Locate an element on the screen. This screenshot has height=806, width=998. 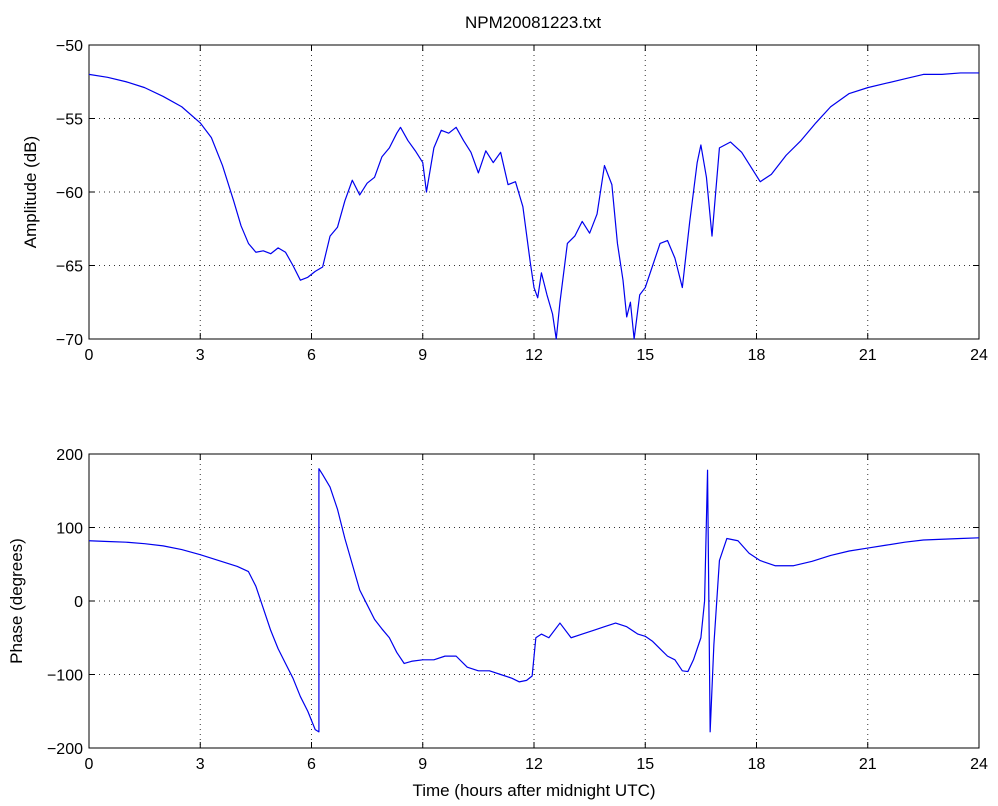
amplitude-x-tick-label: 3 is located at coordinates (200, 355).